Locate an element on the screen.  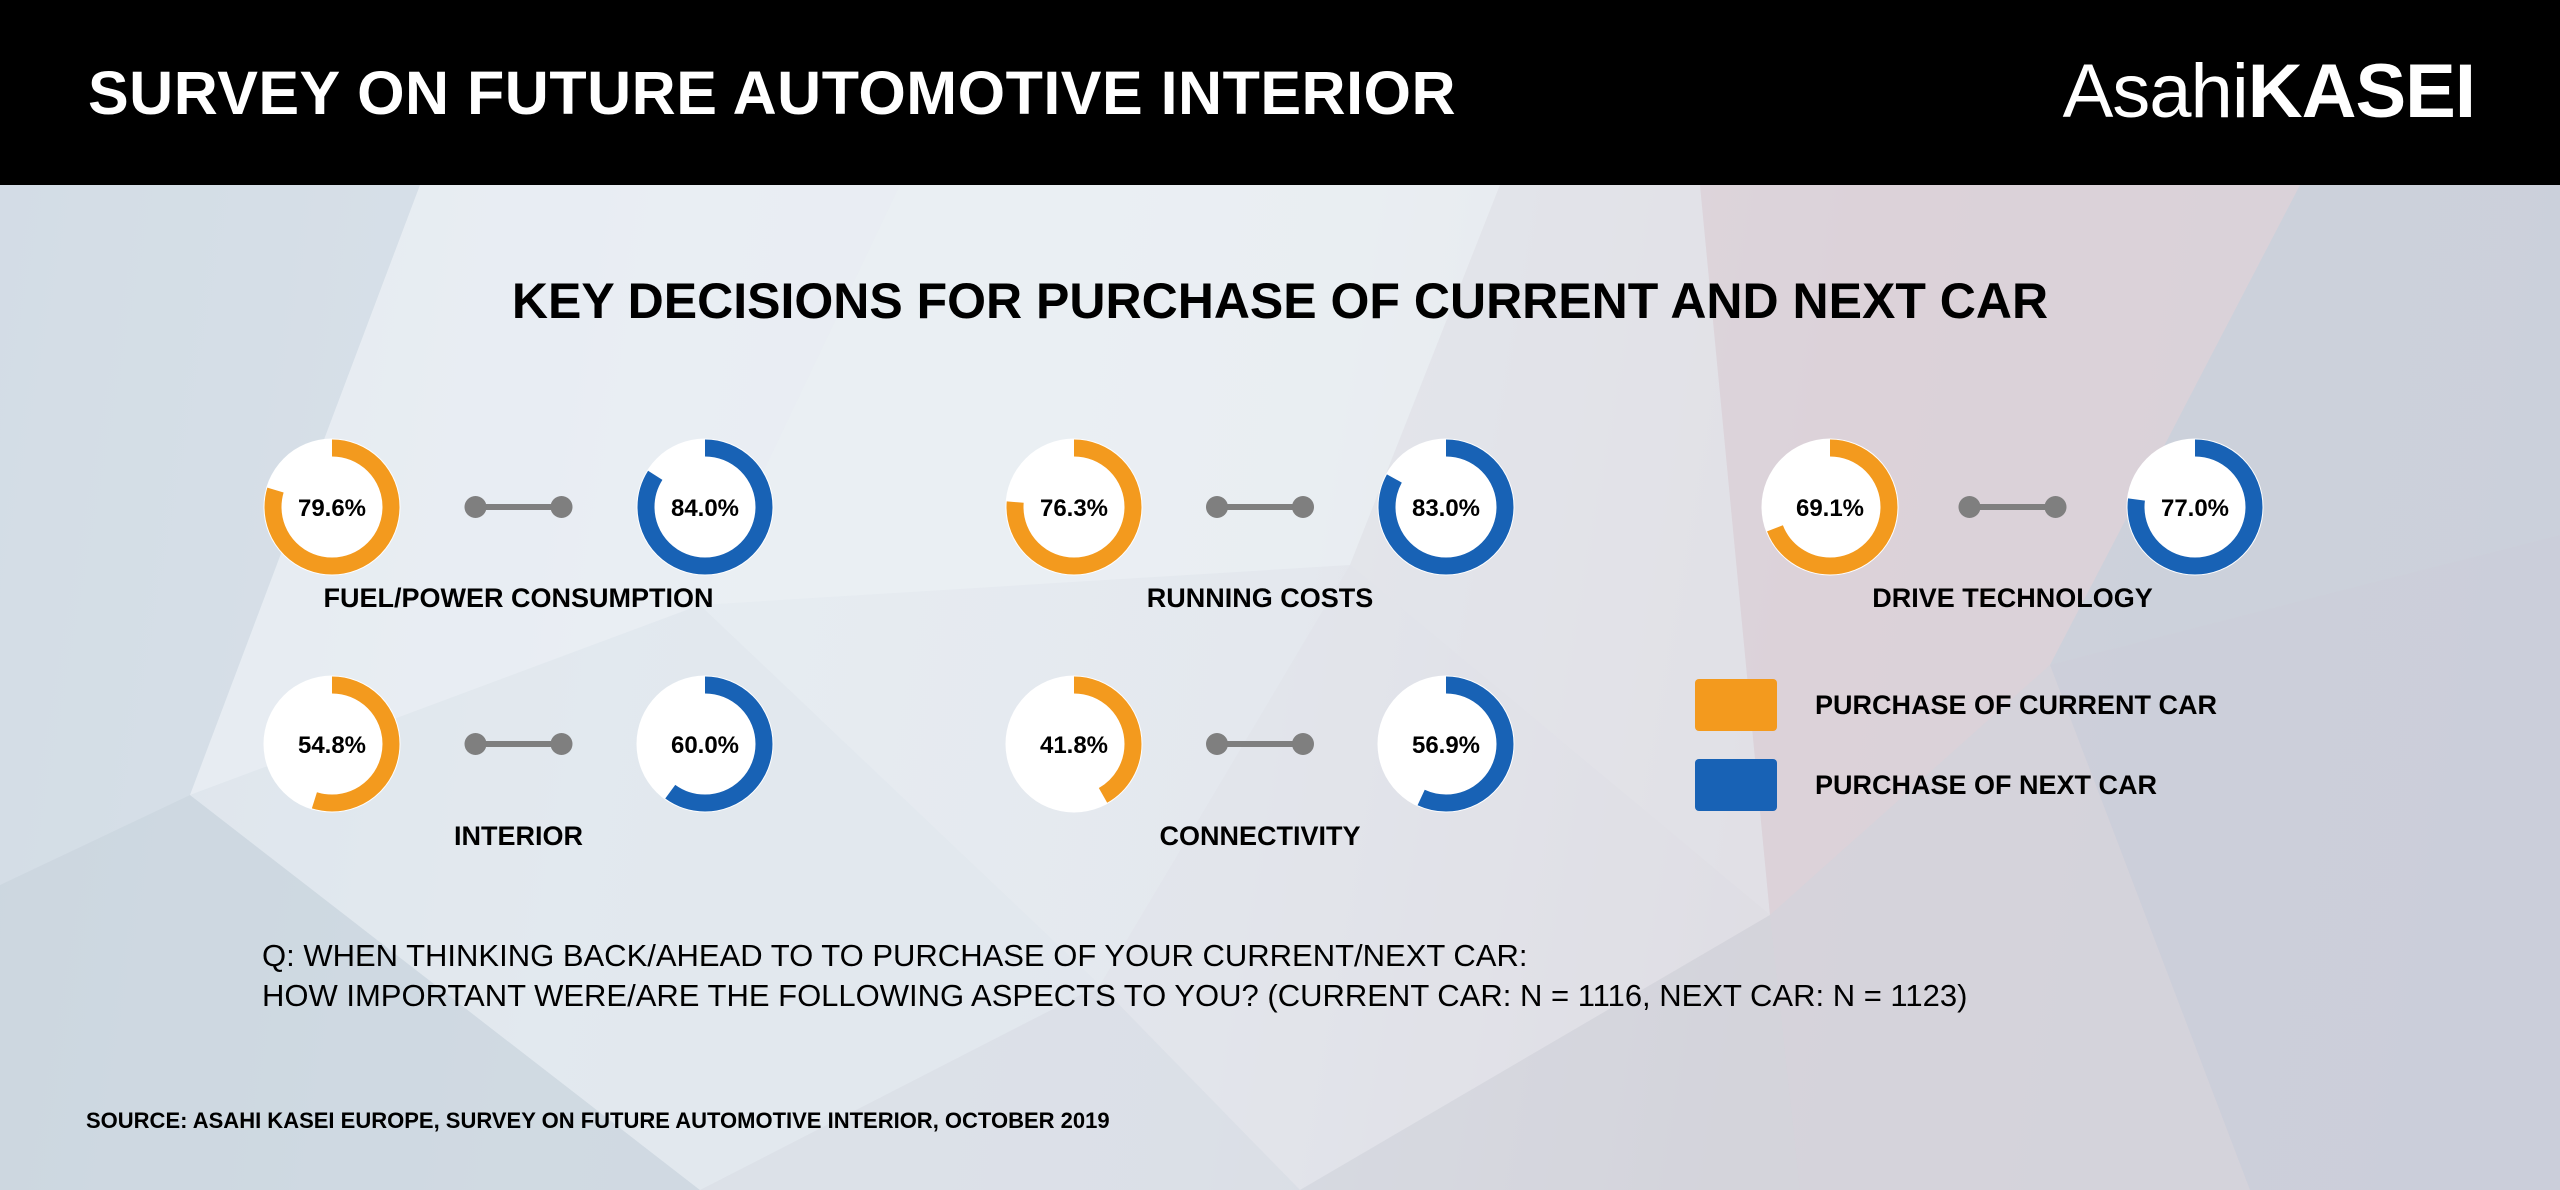
donut-next-drive-technology is located at coordinates (2195, 507).